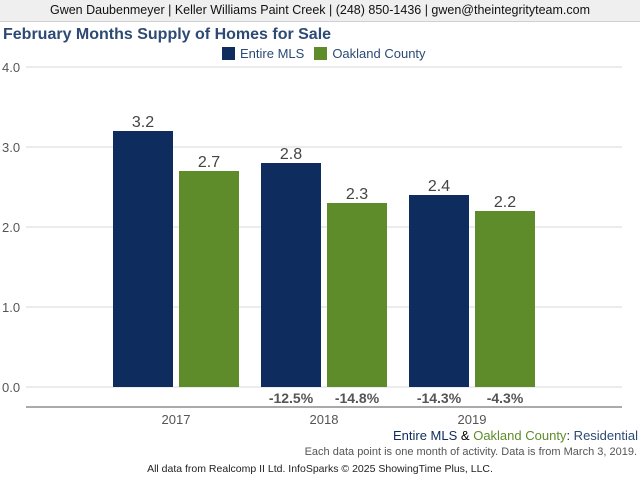 The width and height of the screenshot is (640, 480). Describe the element at coordinates (176, 419) in the screenshot. I see `x-tick-label: 2017` at that location.